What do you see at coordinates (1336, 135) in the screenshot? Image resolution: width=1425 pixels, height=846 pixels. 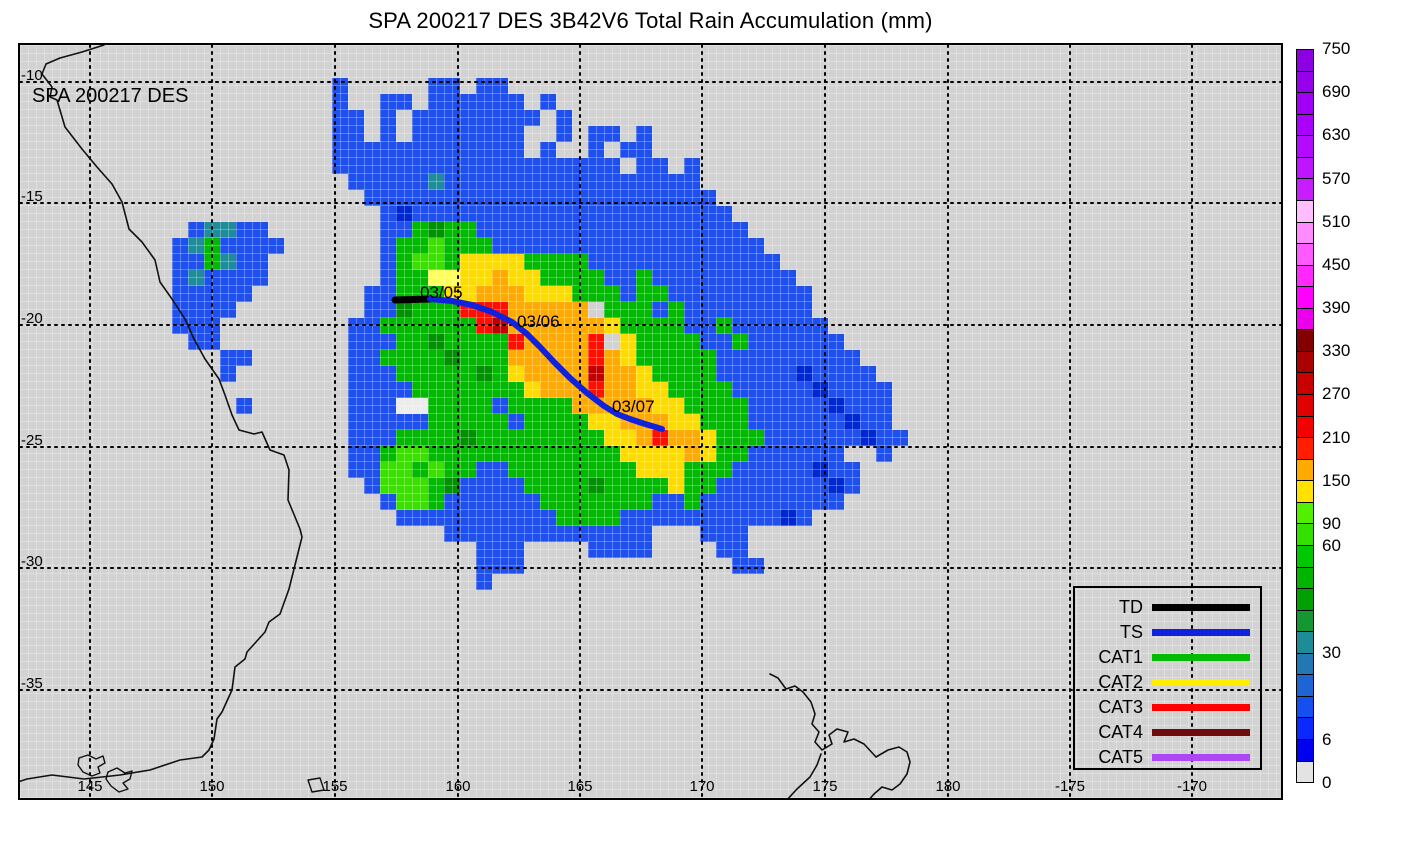 I see `colorbar-tick-label: 630` at bounding box center [1336, 135].